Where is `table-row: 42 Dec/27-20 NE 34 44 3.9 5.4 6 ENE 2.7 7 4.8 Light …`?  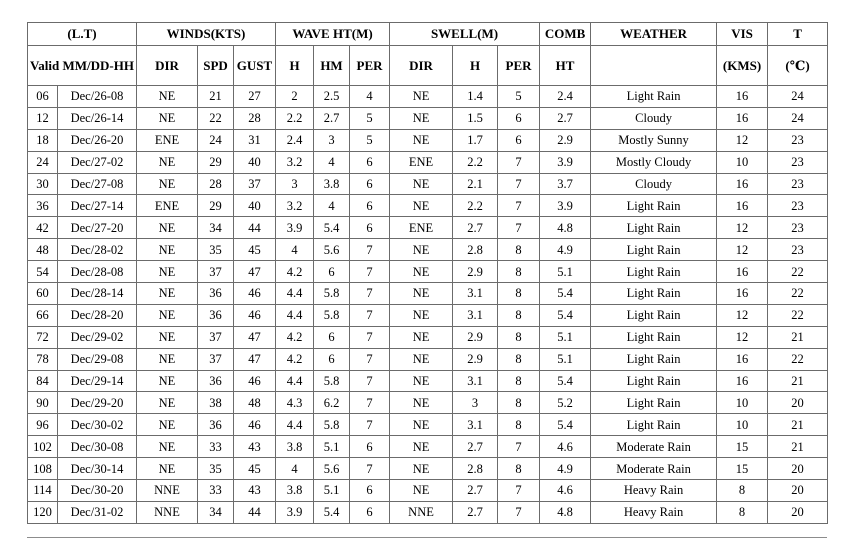 table-row: 42 Dec/27-20 NE 34 44 3.9 5.4 6 ENE 2.7 7 4.8 Light … is located at coordinates (428, 228).